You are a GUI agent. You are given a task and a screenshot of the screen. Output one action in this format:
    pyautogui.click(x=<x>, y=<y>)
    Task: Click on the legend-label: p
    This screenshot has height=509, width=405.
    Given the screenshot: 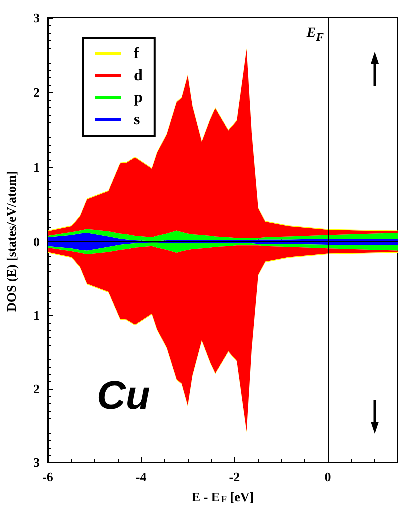 What is the action you would take?
    pyautogui.click(x=138, y=98)
    